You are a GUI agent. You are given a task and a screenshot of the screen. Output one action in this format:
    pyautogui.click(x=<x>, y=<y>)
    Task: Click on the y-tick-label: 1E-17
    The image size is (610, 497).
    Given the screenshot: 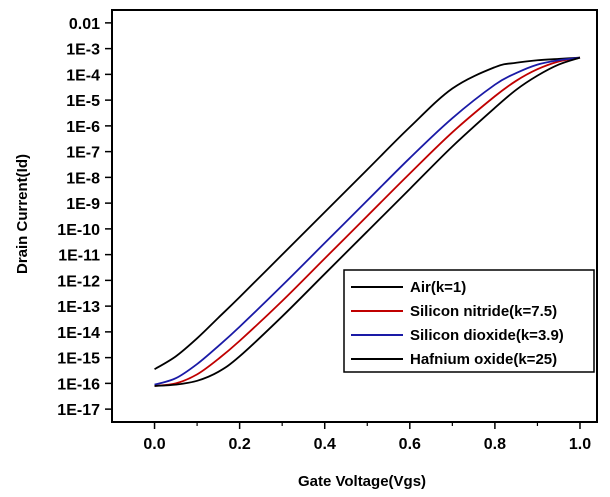 What is the action you would take?
    pyautogui.click(x=78, y=410)
    